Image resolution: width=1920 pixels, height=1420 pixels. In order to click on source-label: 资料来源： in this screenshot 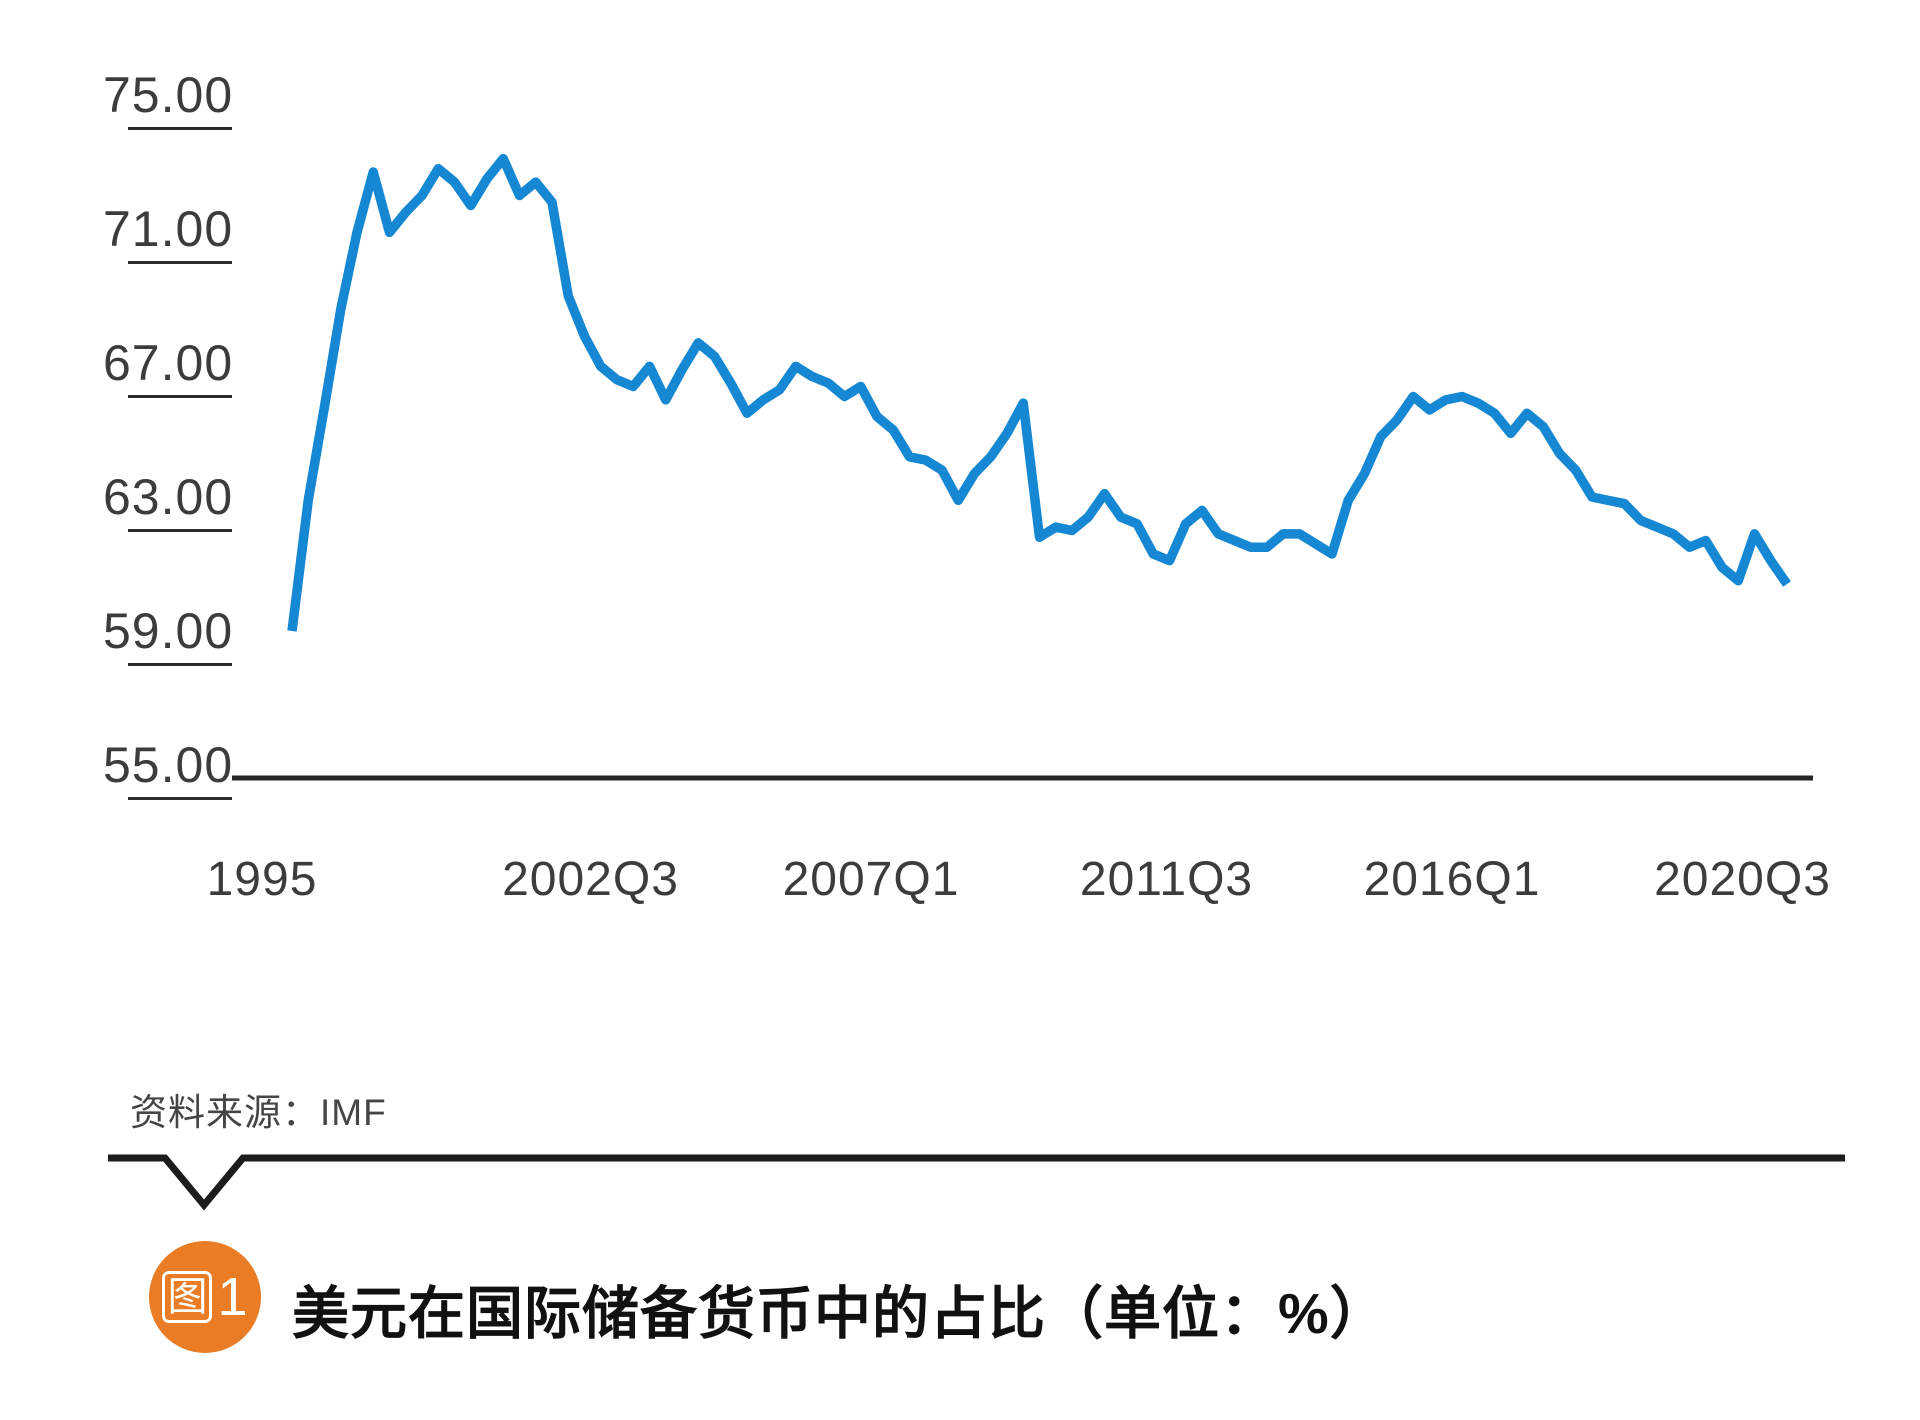, I will do `click(225, 1112)`.